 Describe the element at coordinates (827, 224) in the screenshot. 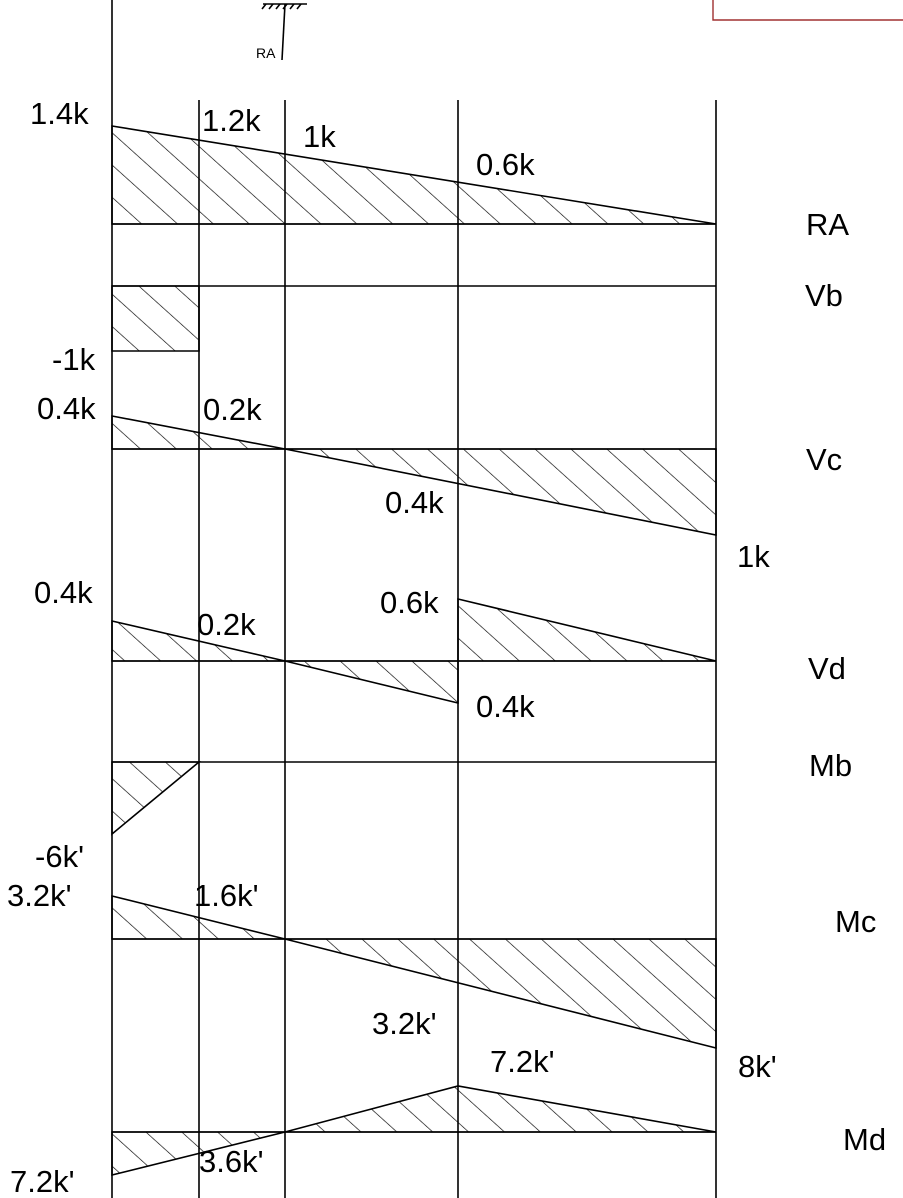

I see `ra-name: RA` at that location.